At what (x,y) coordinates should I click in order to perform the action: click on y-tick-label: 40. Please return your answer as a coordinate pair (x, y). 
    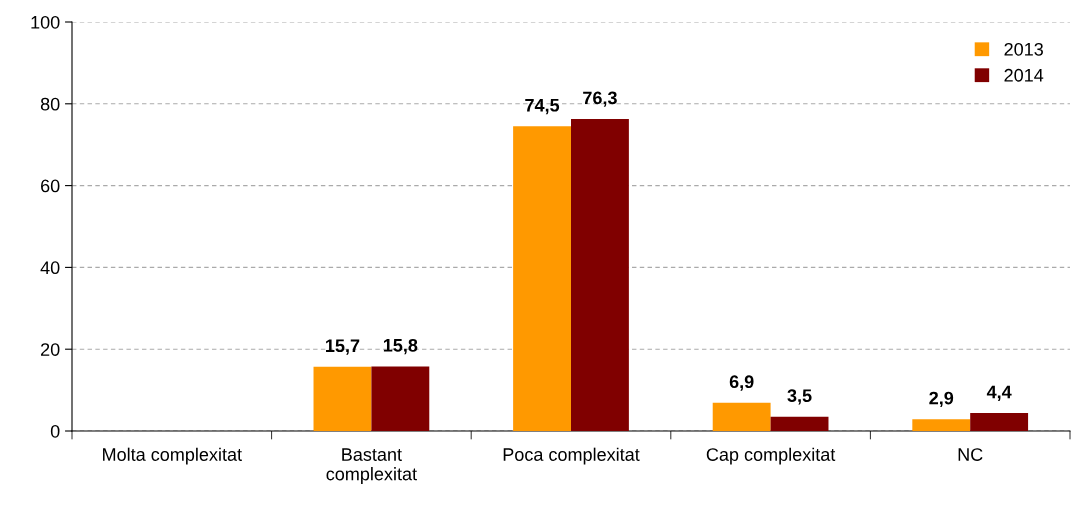
    Looking at the image, I should click on (50, 268).